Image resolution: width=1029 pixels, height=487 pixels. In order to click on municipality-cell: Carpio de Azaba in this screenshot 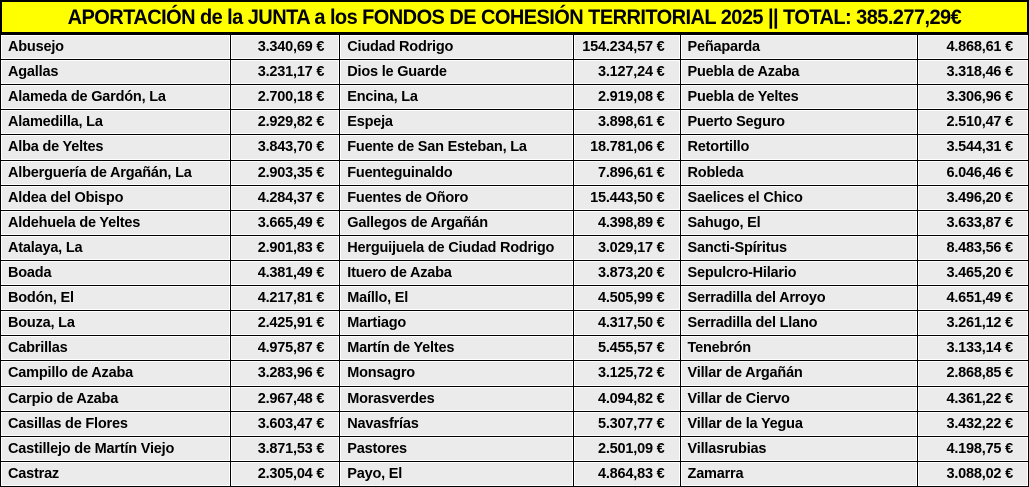, I will do `click(115, 398)`.